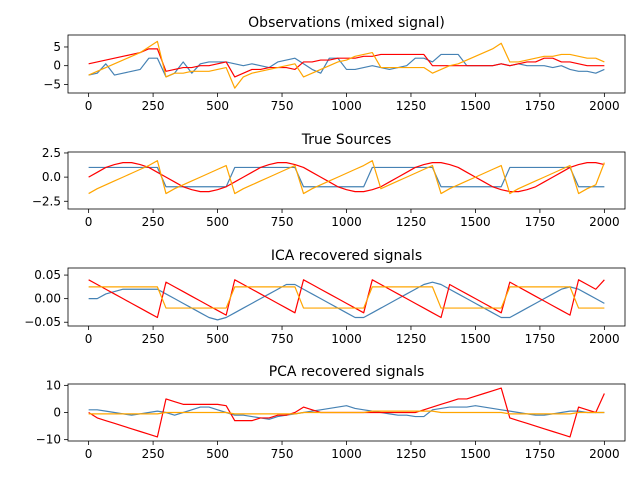  I want to click on y-tick-label: −5, so click(52, 84).